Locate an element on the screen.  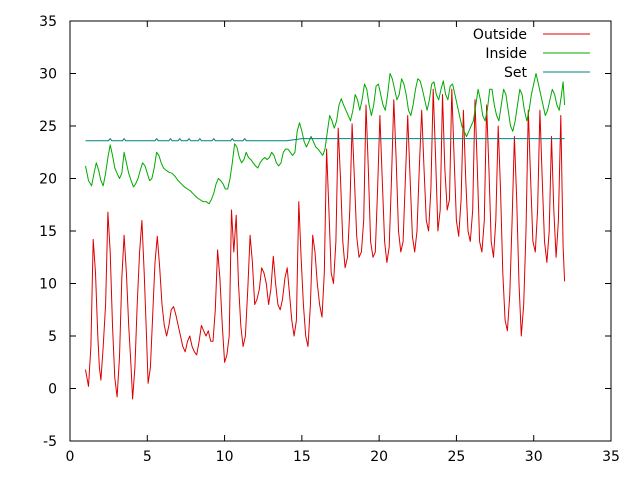
y-tick-label: 20 is located at coordinates (48, 180).